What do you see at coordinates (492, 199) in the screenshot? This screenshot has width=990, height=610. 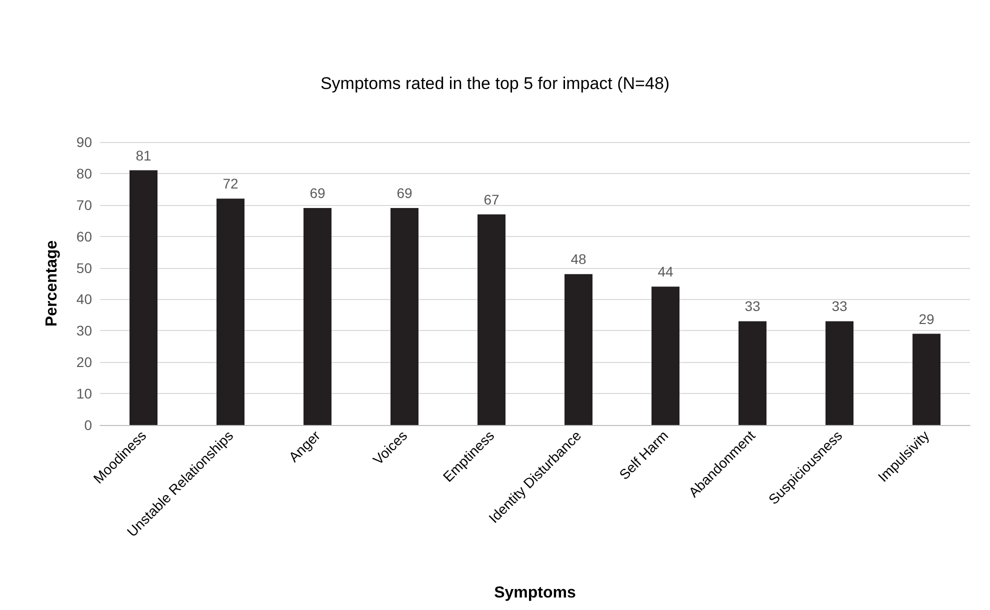 I see `data-label: 67` at bounding box center [492, 199].